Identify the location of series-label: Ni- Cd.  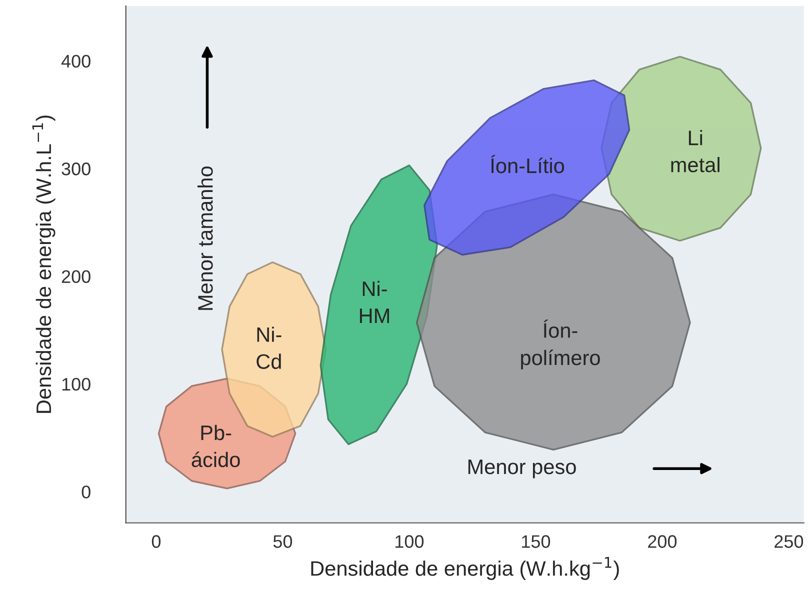
(269, 347).